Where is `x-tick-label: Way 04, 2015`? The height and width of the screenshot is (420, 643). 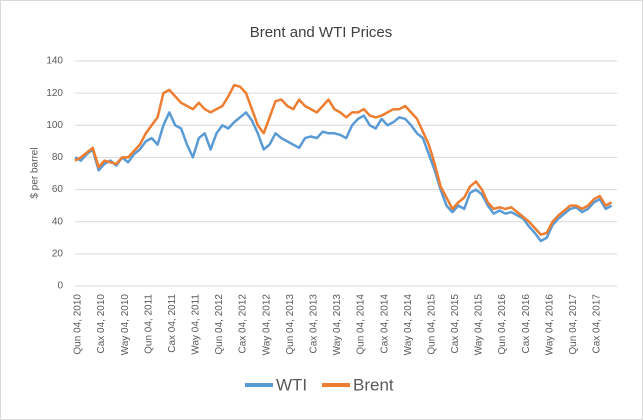 x-tick-label: Way 04, 2015 is located at coordinates (479, 325).